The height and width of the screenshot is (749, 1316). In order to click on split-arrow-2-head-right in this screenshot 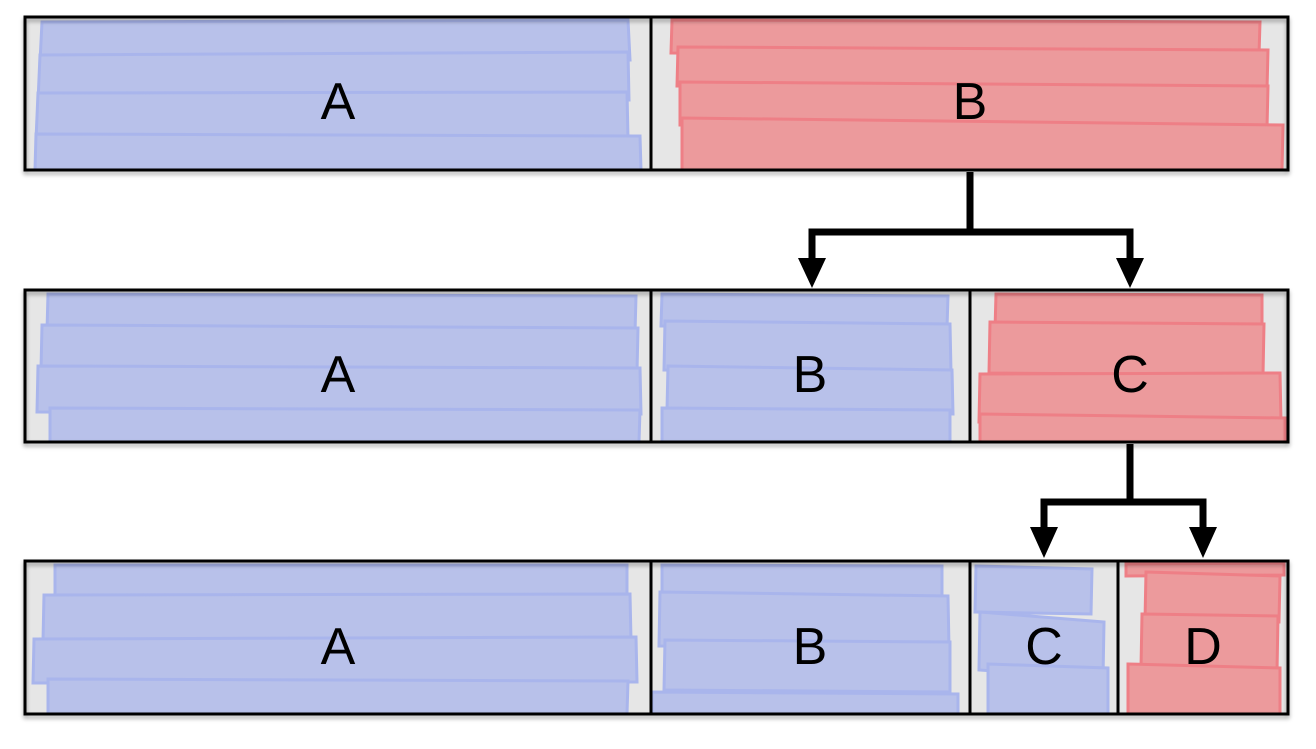, I will do `click(1203, 542)`.